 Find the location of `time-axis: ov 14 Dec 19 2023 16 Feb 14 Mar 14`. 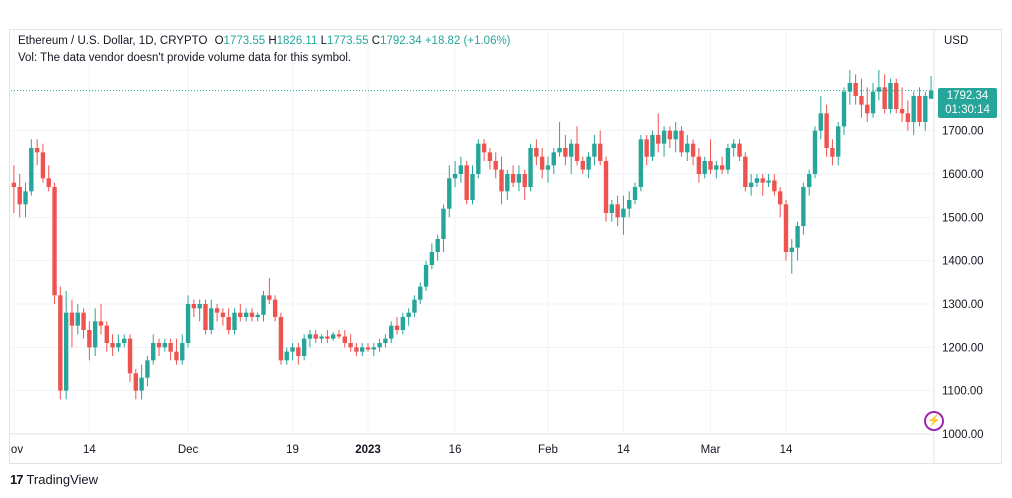

time-axis: ov 14 Dec 19 2023 16 Feb 14 Mar 14 is located at coordinates (402, 450).